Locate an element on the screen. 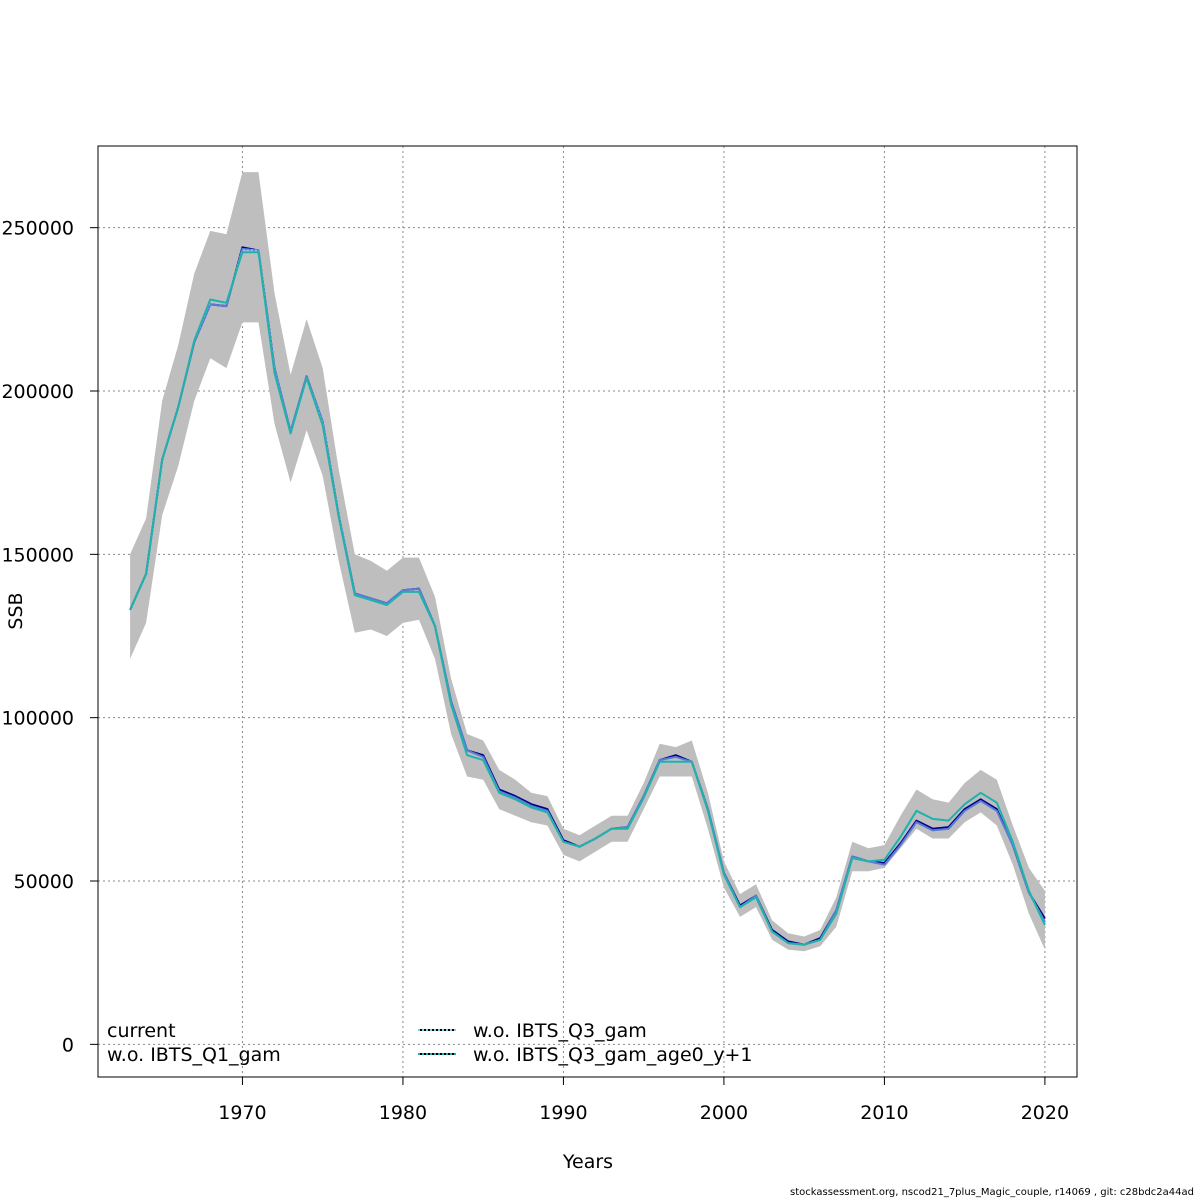  x-tick-label: 2010 is located at coordinates (884, 1113).